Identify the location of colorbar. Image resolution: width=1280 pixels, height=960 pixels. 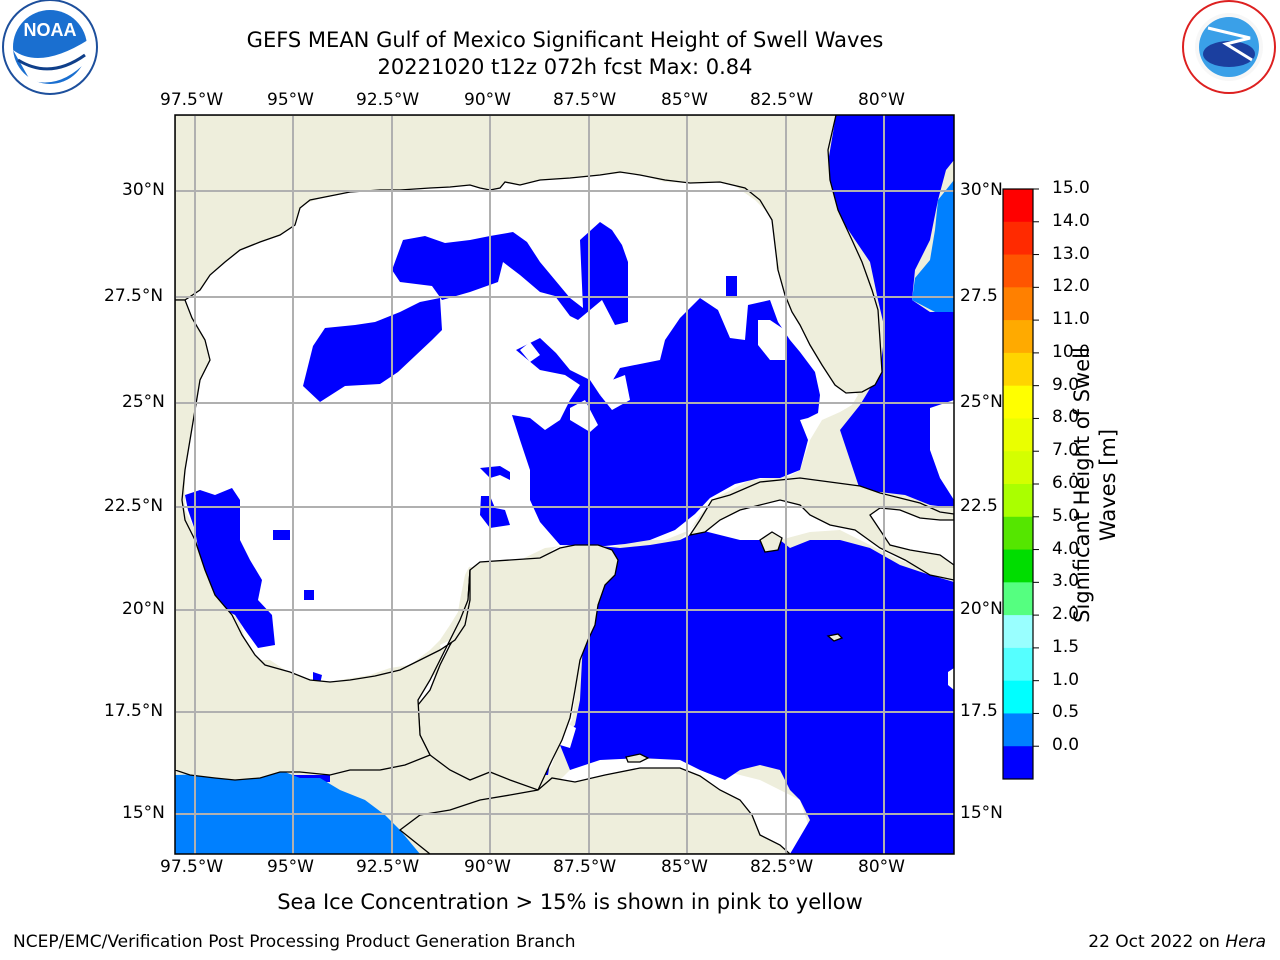
(1021, 484).